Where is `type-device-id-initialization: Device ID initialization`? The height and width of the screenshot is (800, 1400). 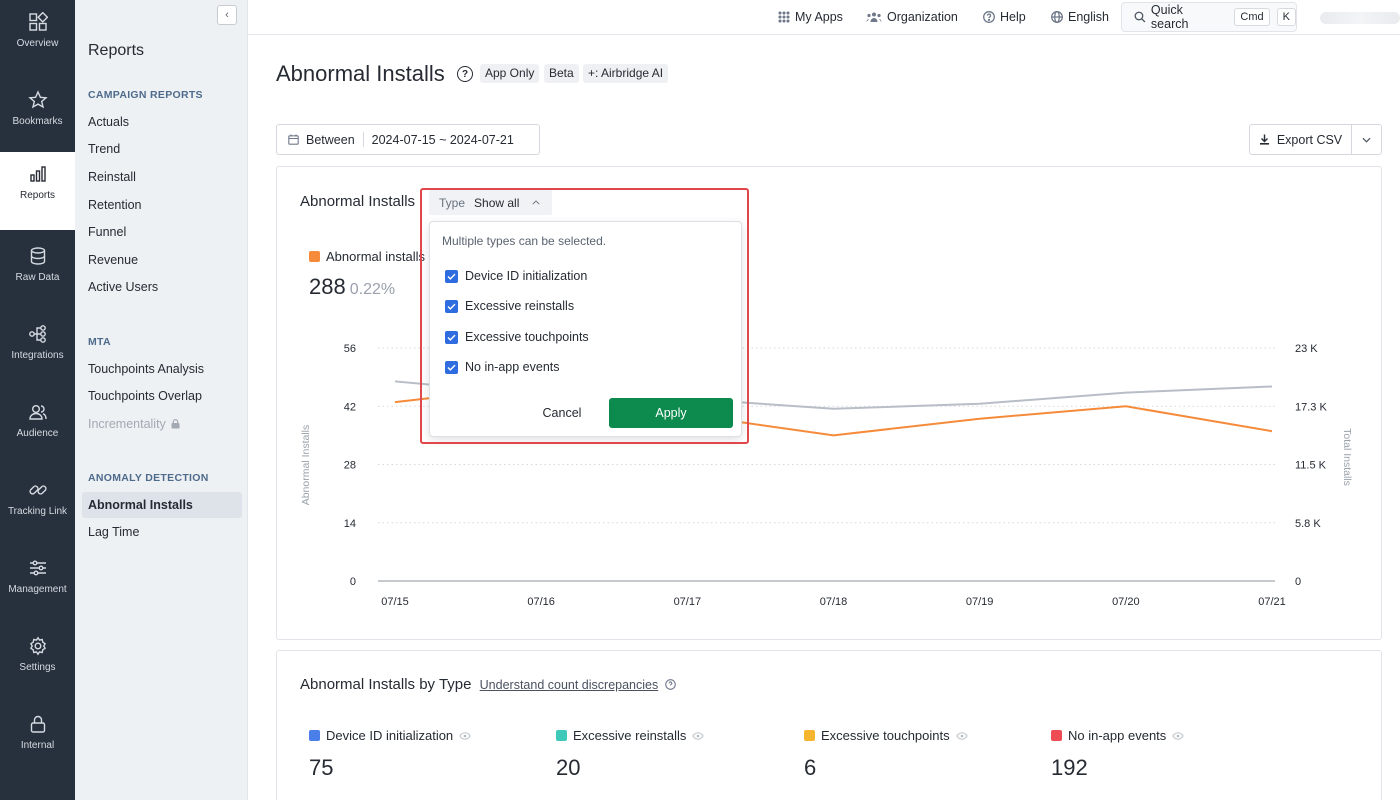 type-device-id-initialization: Device ID initialization is located at coordinates (390, 735).